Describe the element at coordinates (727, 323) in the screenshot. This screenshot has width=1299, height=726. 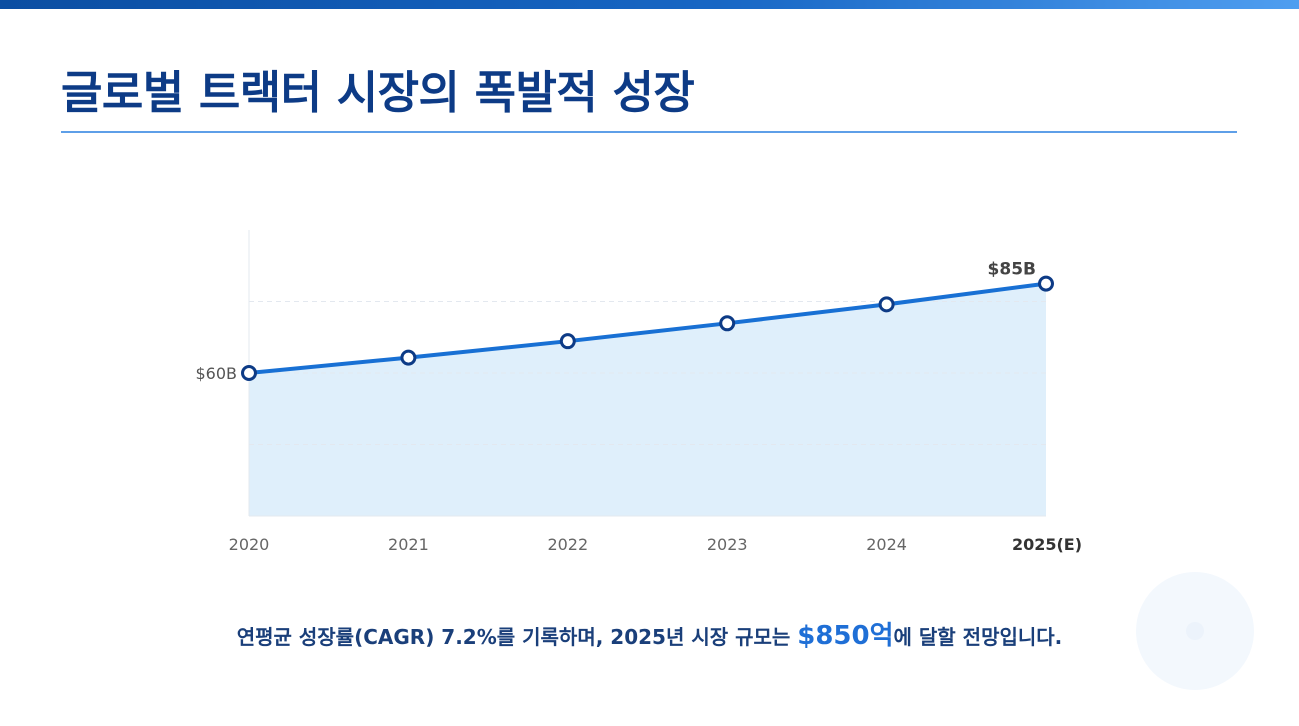
I see `data-point-2023` at that location.